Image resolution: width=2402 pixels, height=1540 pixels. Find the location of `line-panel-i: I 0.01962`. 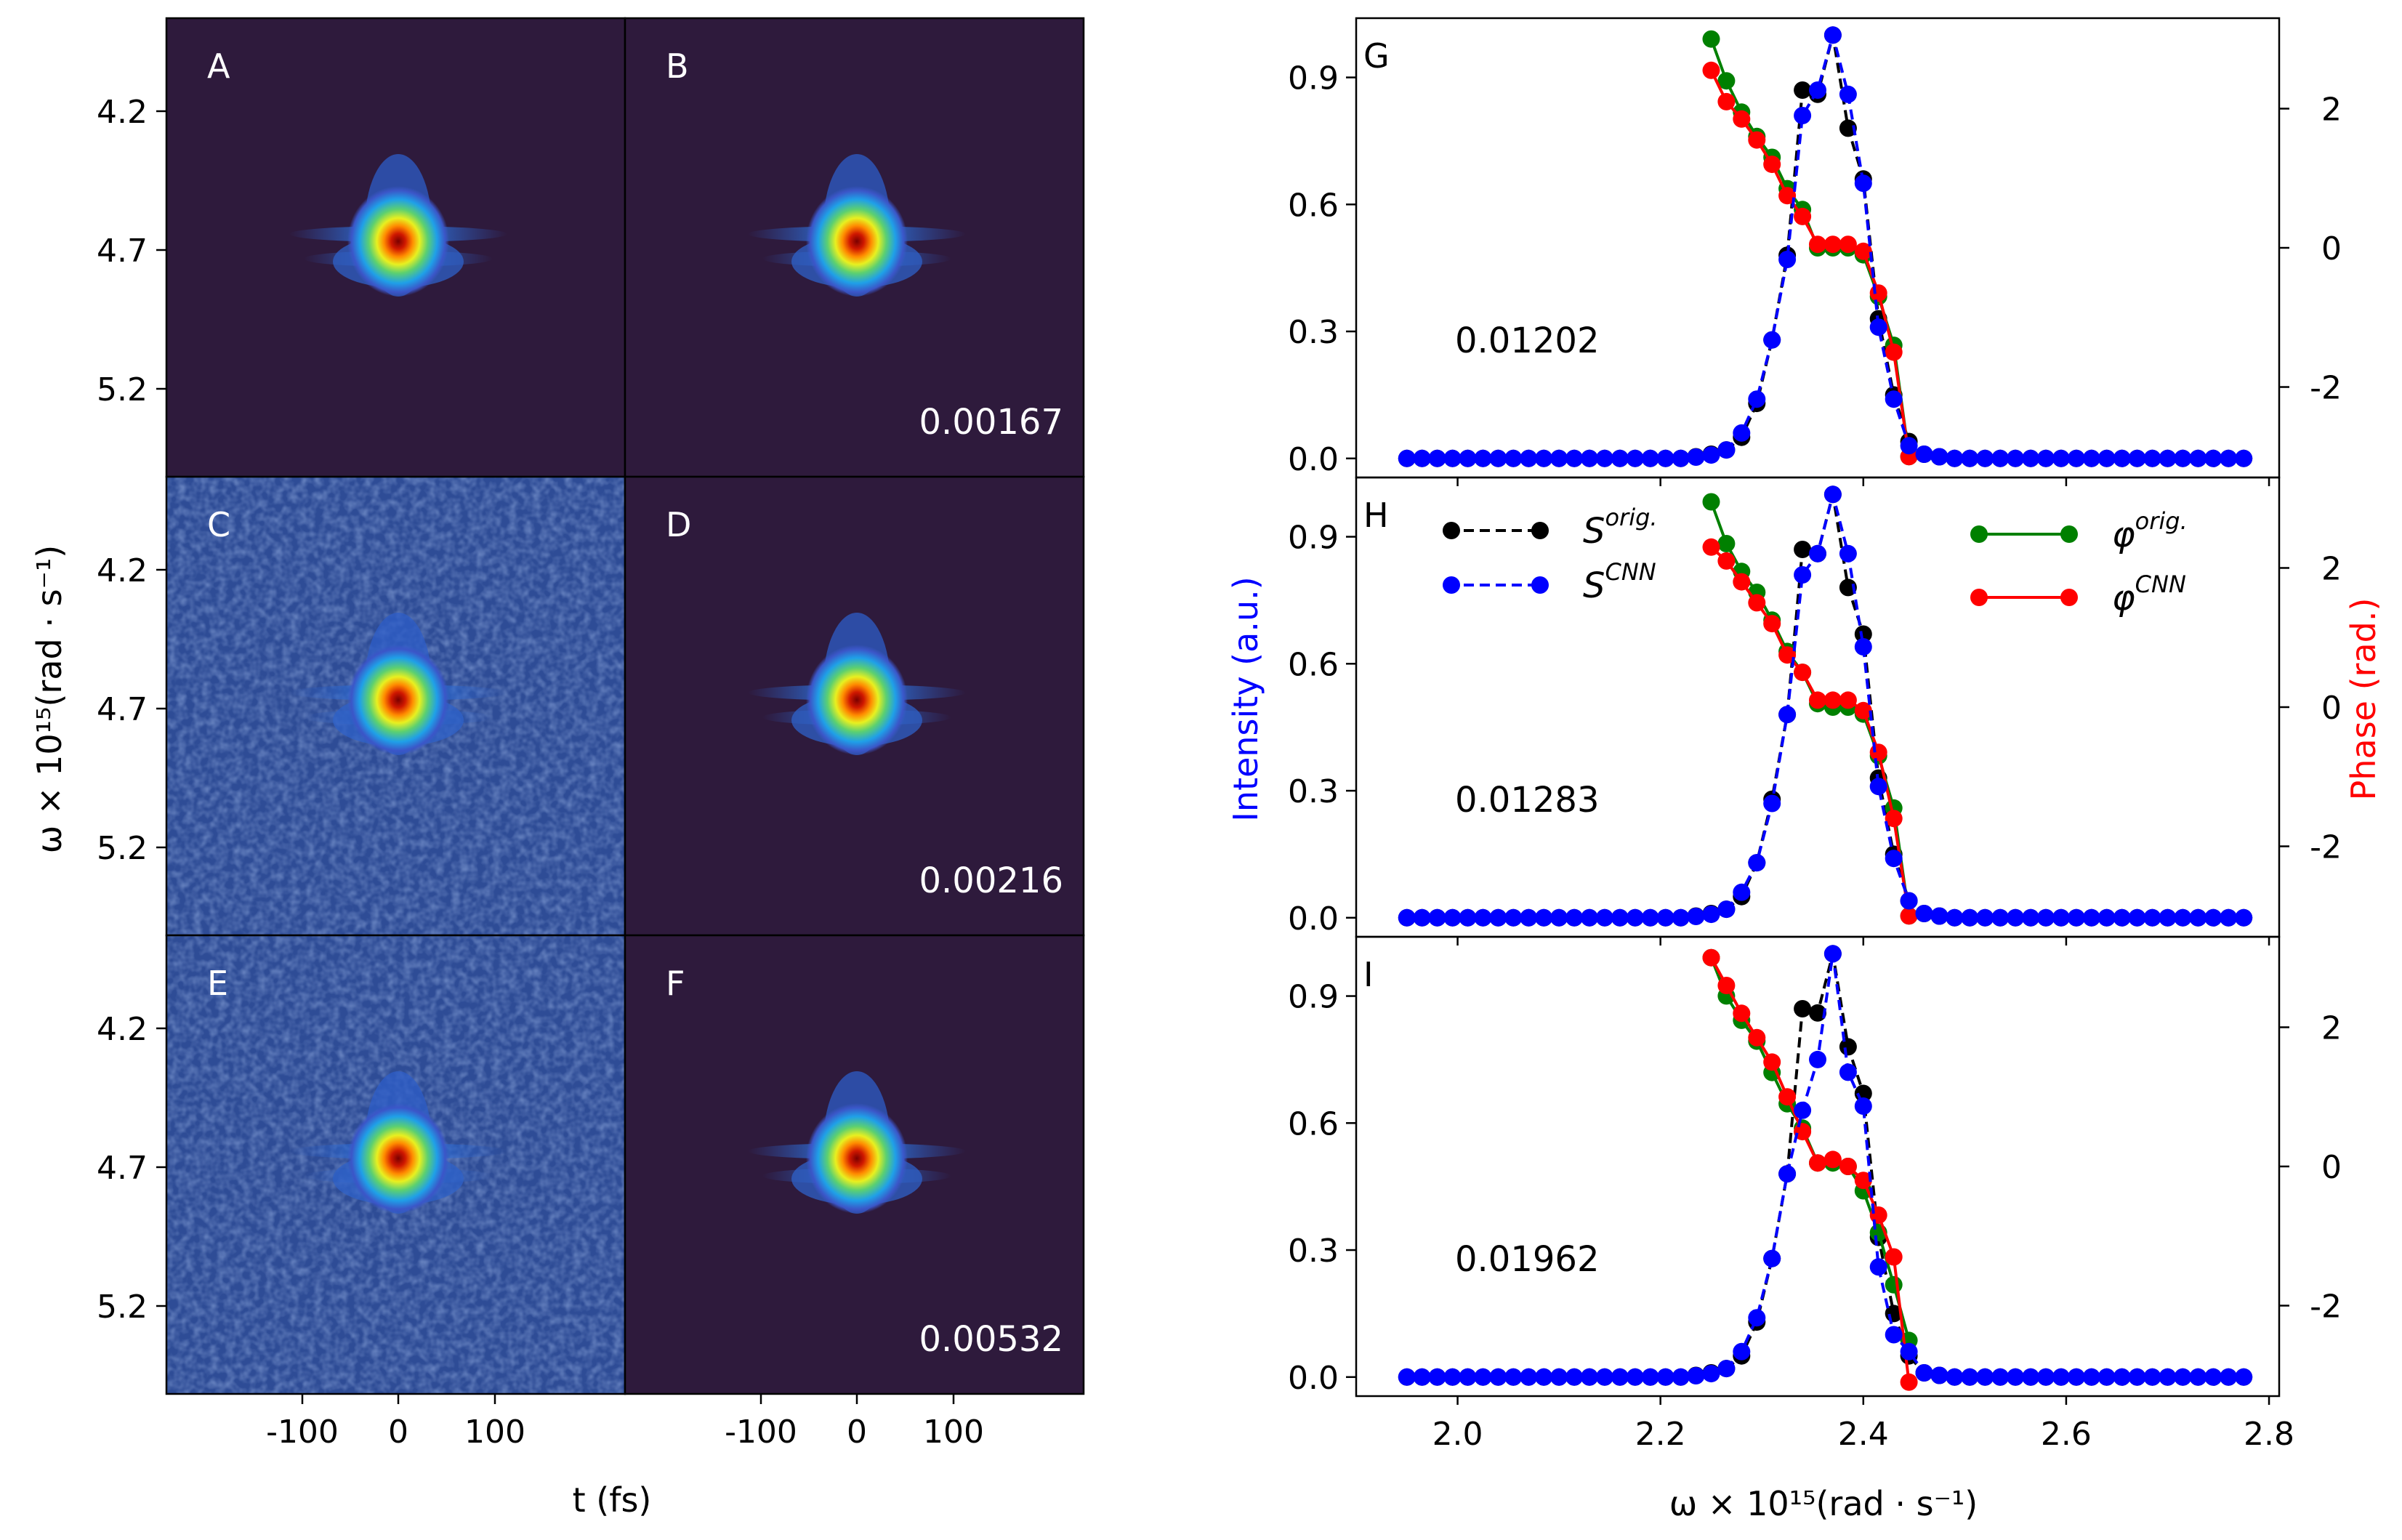

line-panel-i: I 0.01962 is located at coordinates (1818, 1166).